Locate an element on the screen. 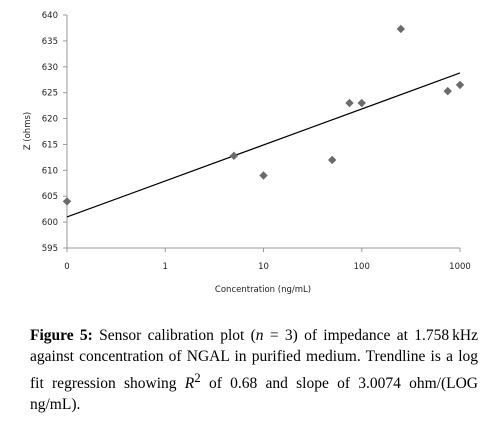  x-tick-label: 0 is located at coordinates (66, 267).